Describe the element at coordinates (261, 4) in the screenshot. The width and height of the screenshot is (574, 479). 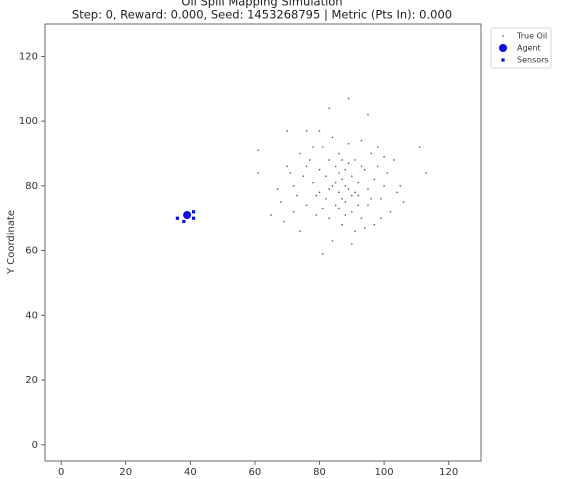
I see `chart-title: Oil Spill Mapping Simulation` at that location.